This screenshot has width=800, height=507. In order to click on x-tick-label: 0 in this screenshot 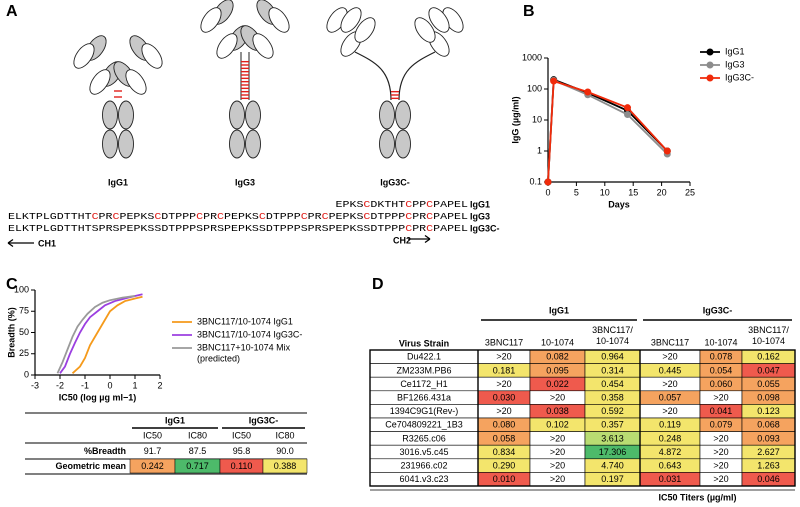, I will do `click(109, 385)`.